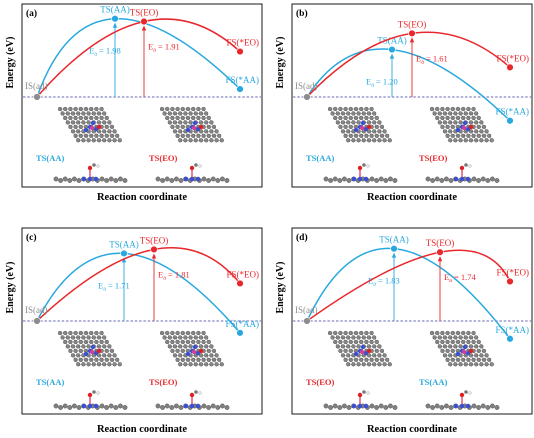  Describe the element at coordinates (144, 13) in the screenshot. I see `ts-label-eo: TS(EO)` at that location.